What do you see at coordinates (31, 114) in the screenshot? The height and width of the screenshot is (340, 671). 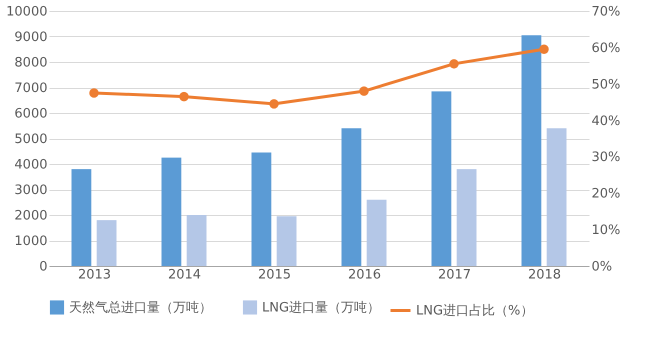 I see `y-tick-label: 6000` at bounding box center [31, 114].